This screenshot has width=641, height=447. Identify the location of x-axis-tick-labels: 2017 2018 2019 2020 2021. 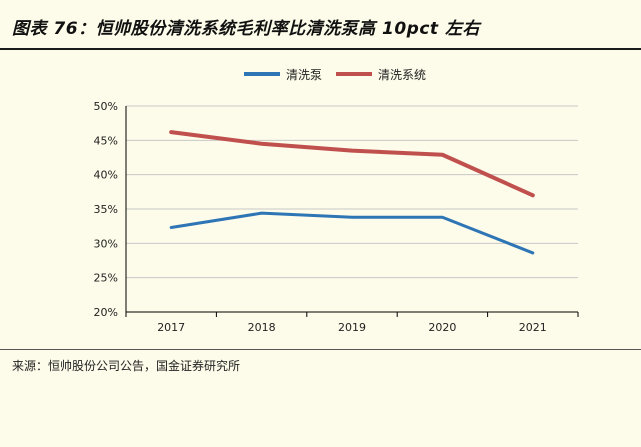
(352, 327).